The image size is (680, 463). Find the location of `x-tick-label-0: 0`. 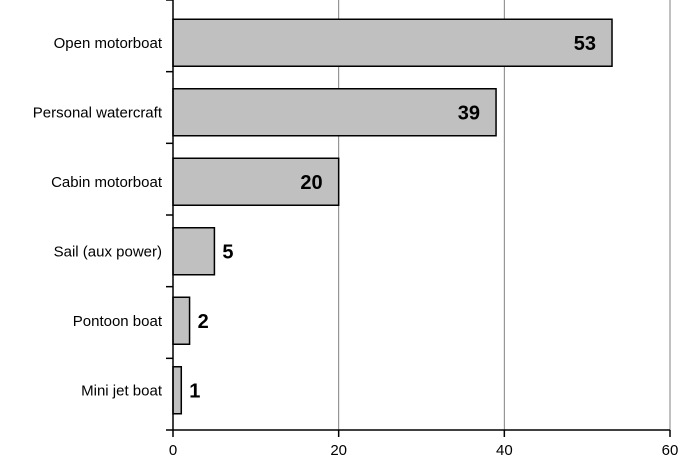

x-tick-label-0: 0 is located at coordinates (173, 450).